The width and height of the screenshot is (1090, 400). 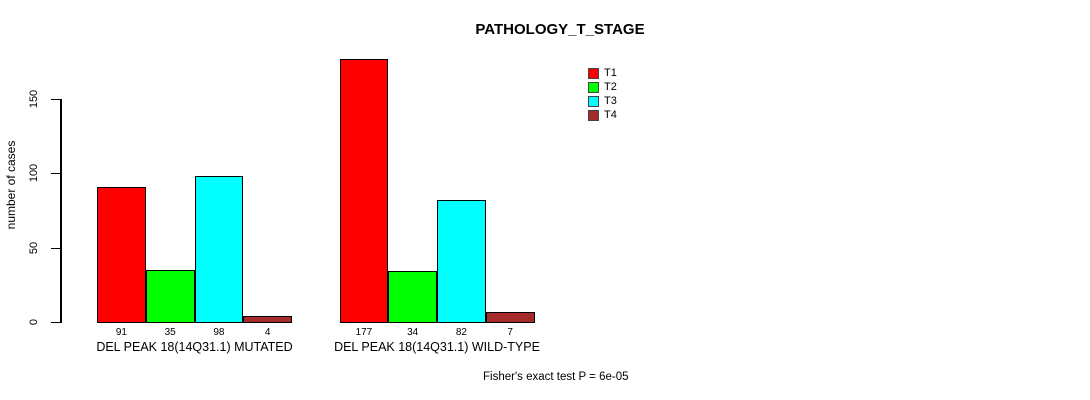 I want to click on bar-t4-group1, so click(x=267, y=319).